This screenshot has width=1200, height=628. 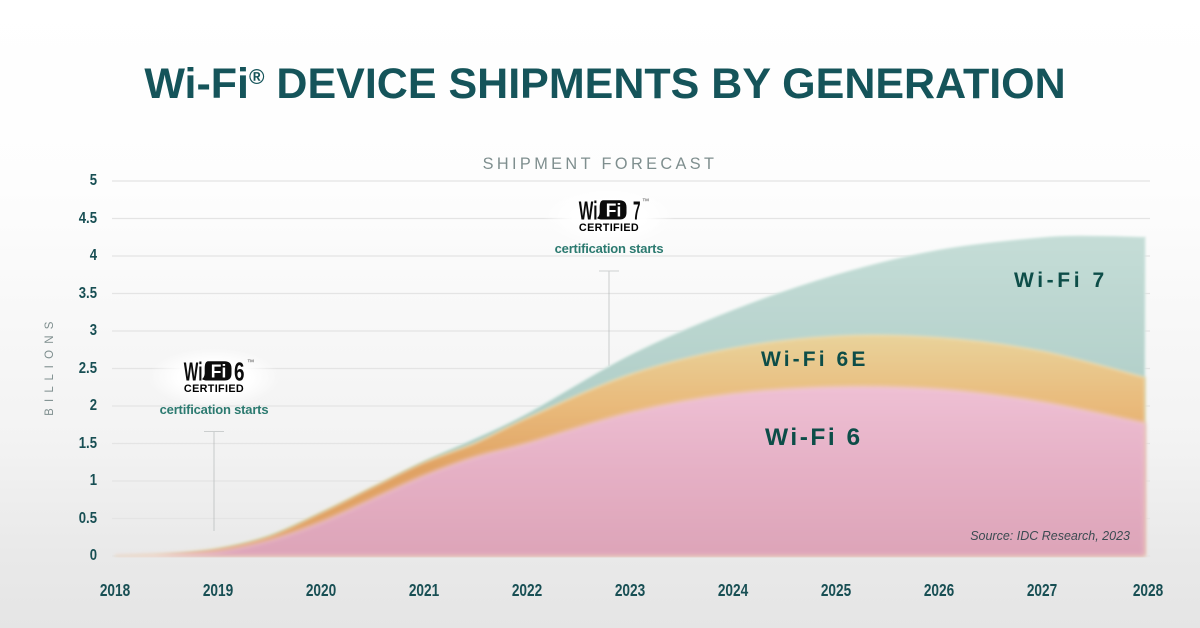 What do you see at coordinates (239, 370) in the screenshot?
I see `svg-text: 6` at bounding box center [239, 370].